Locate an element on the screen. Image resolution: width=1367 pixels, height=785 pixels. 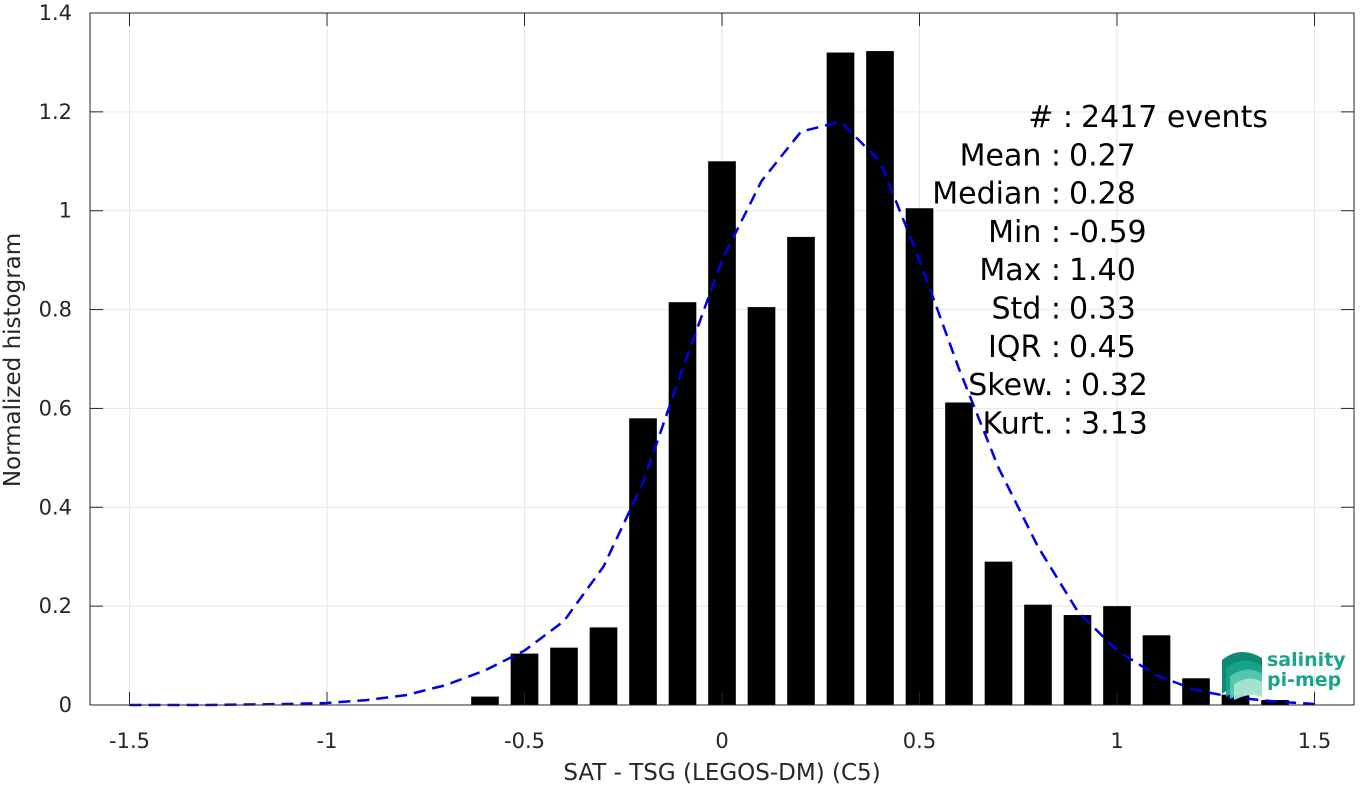
stat-value: 0.33 is located at coordinates (1102, 309).